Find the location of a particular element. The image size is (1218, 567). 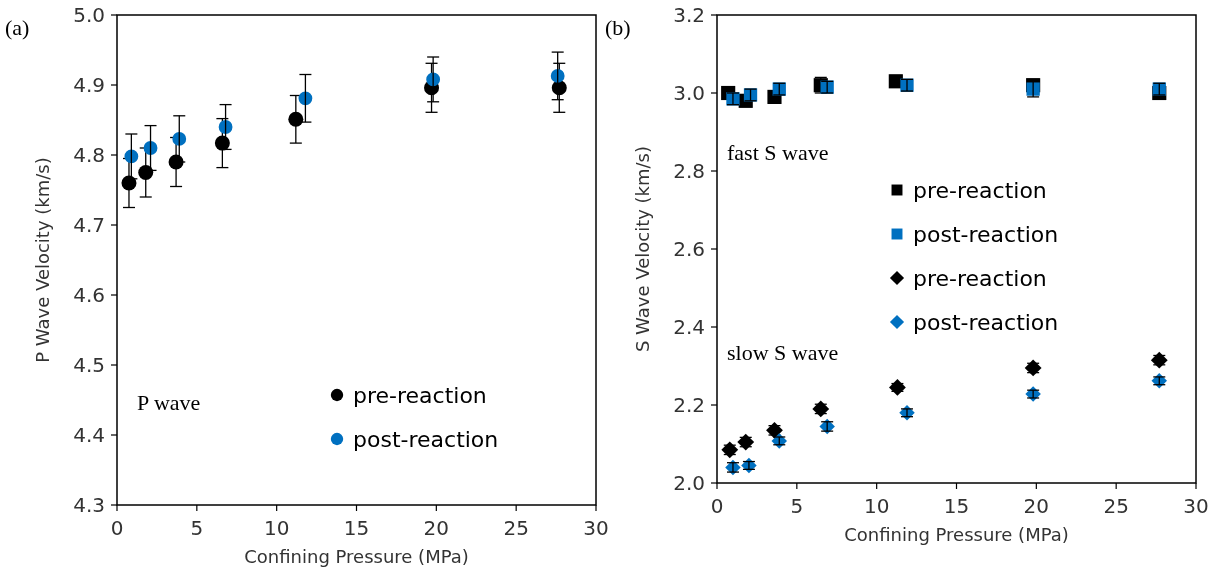

text: (a) is located at coordinates (17, 27).